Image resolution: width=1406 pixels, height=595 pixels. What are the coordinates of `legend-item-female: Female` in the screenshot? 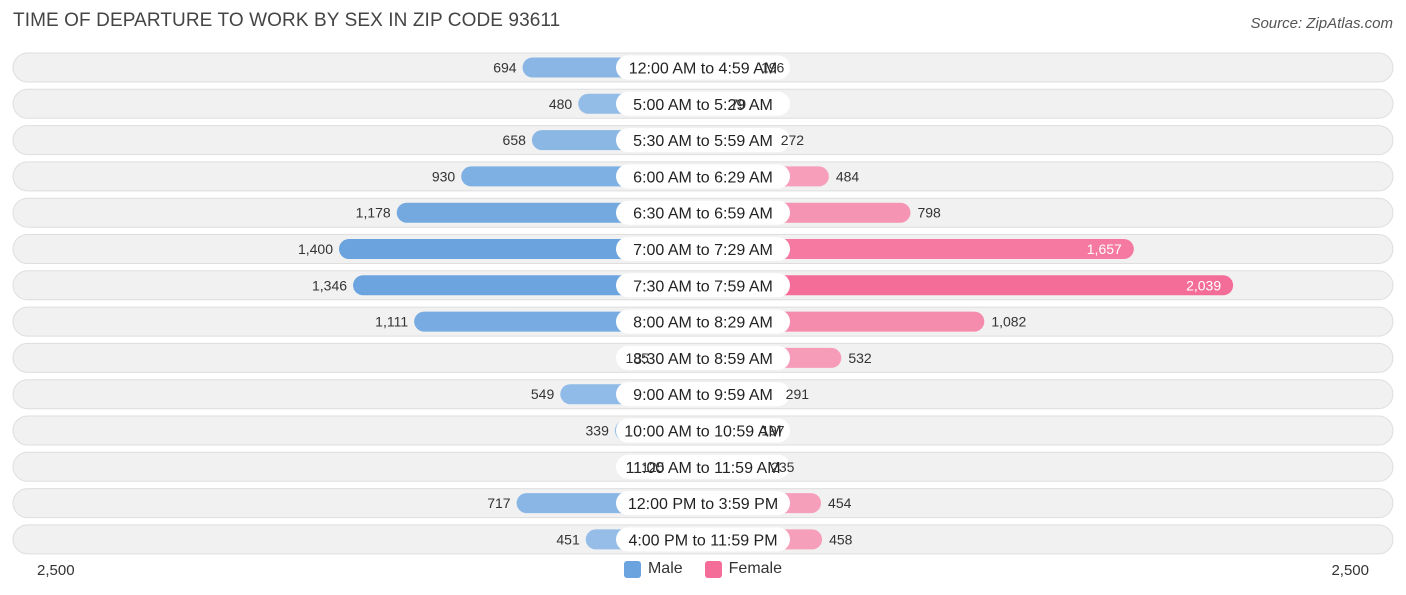 It's located at (743, 569).